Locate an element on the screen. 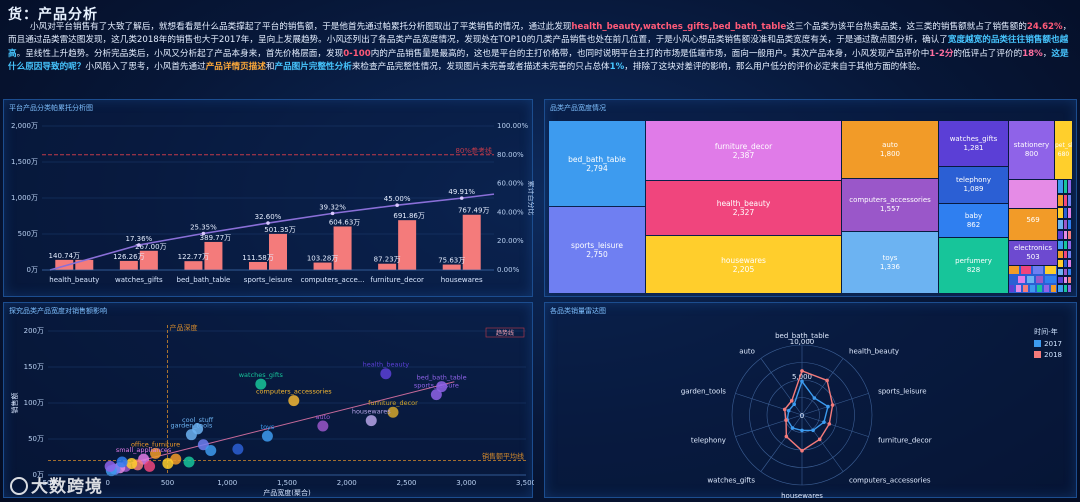 The image size is (1080, 502). radar-legend: 时间-年 2017 2018 is located at coordinates (1048, 344).